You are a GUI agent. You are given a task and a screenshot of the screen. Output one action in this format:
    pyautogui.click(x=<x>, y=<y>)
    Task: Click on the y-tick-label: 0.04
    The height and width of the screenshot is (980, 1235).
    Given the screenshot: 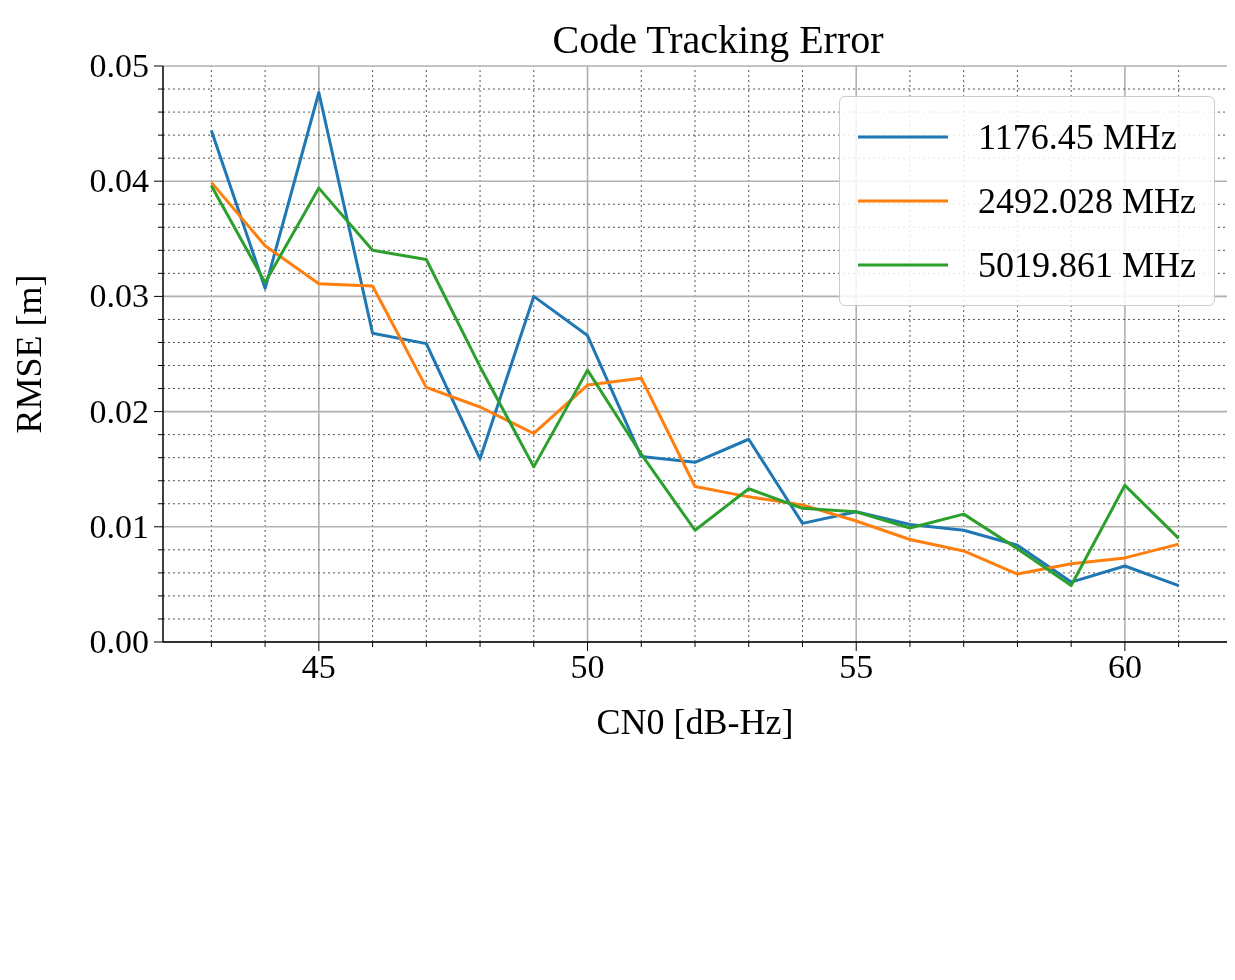 What is the action you would take?
    pyautogui.click(x=119, y=181)
    